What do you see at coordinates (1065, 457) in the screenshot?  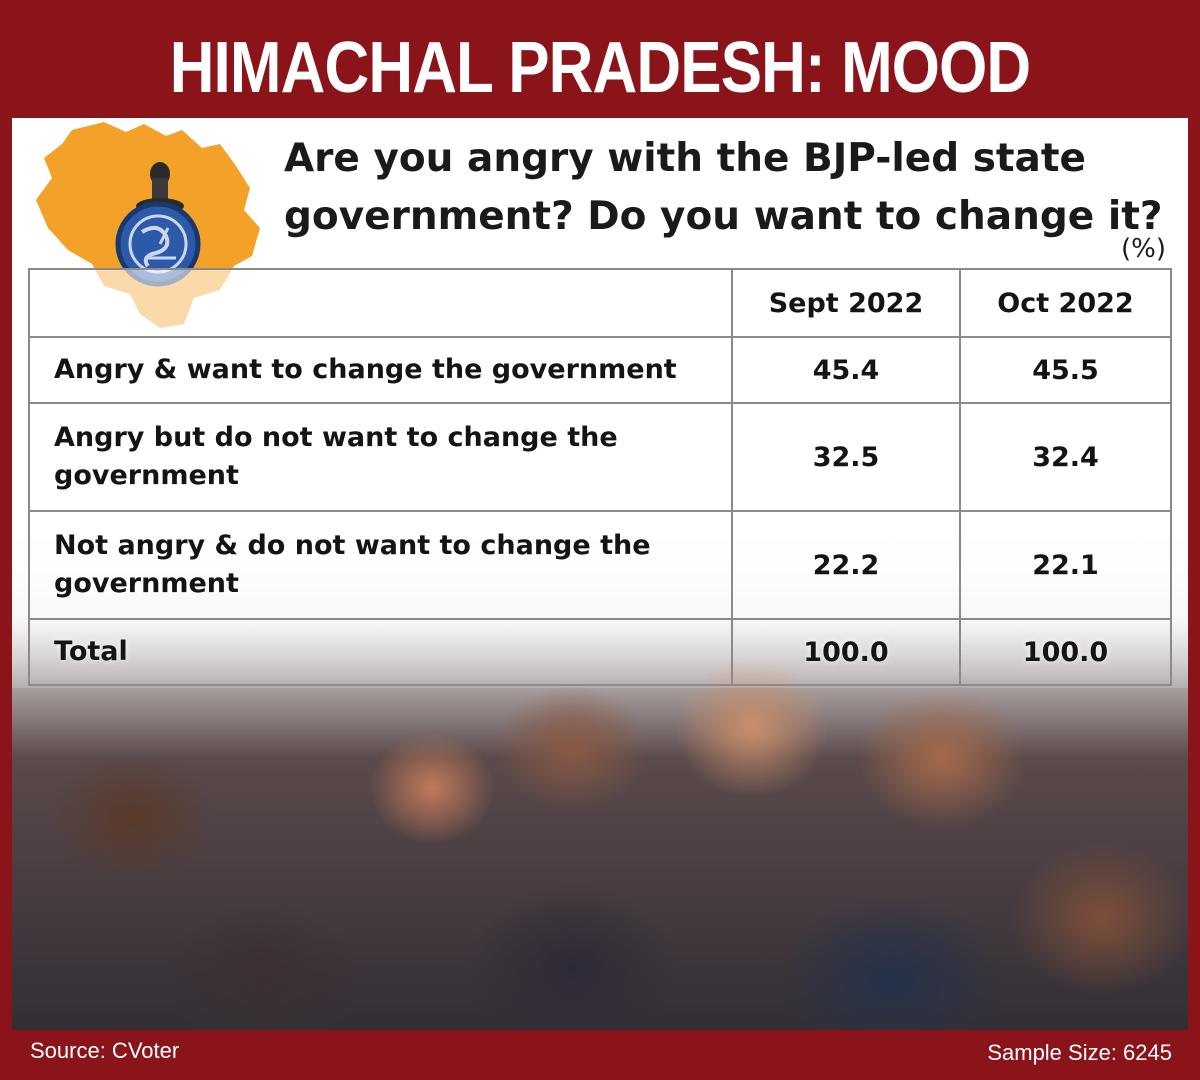 I see `cell-oct: 32.4` at bounding box center [1065, 457].